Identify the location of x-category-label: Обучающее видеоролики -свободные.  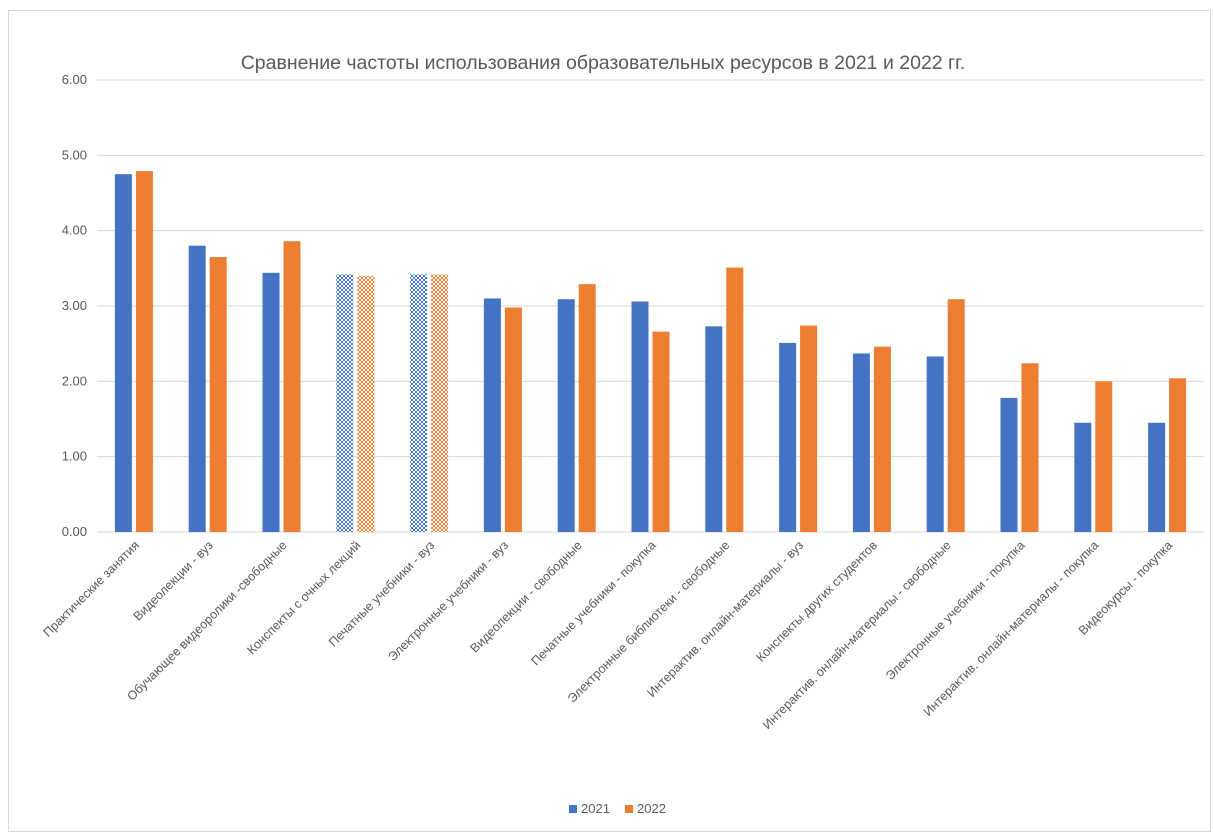
(206, 620).